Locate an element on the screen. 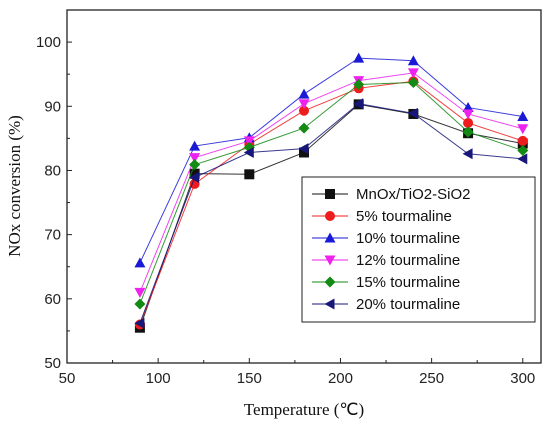 The image size is (550, 425). y-axis-ticks: 50 60 70 80 90 100 is located at coordinates (54, 203).